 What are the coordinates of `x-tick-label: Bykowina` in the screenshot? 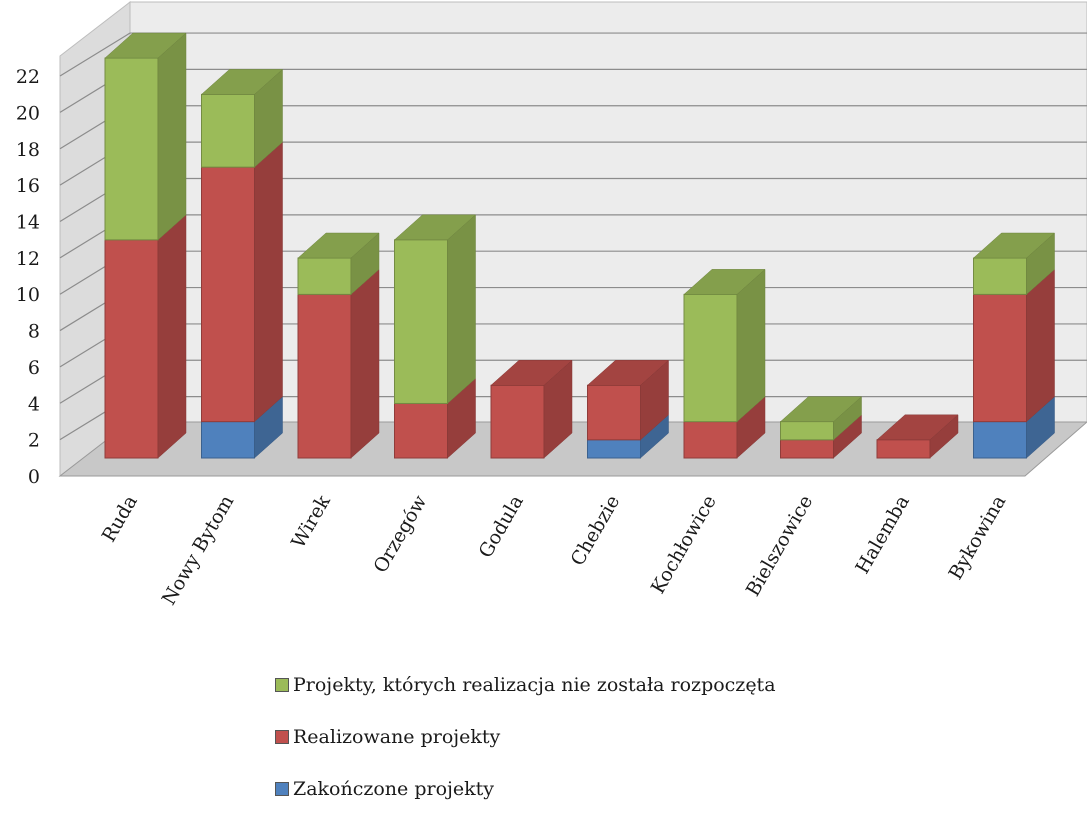 It's located at (977, 538).